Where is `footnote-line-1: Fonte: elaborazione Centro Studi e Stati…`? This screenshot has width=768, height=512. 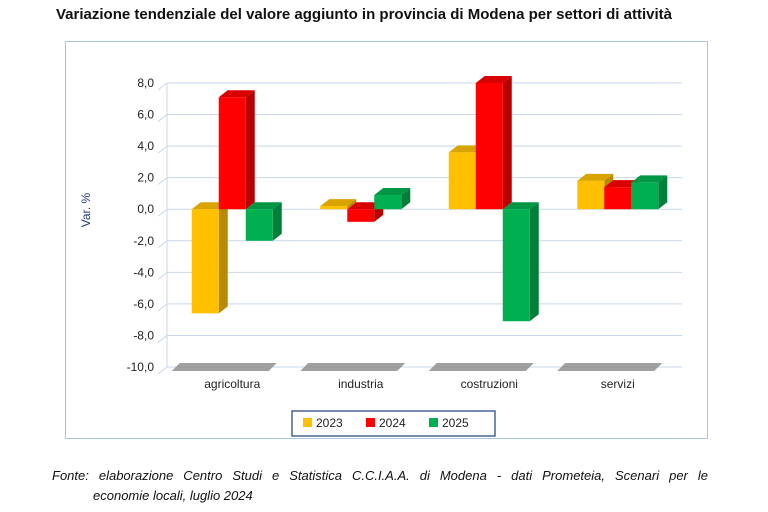
footnote-line-1: Fonte: elaborazione Centro Studi e Stati… is located at coordinates (380, 475).